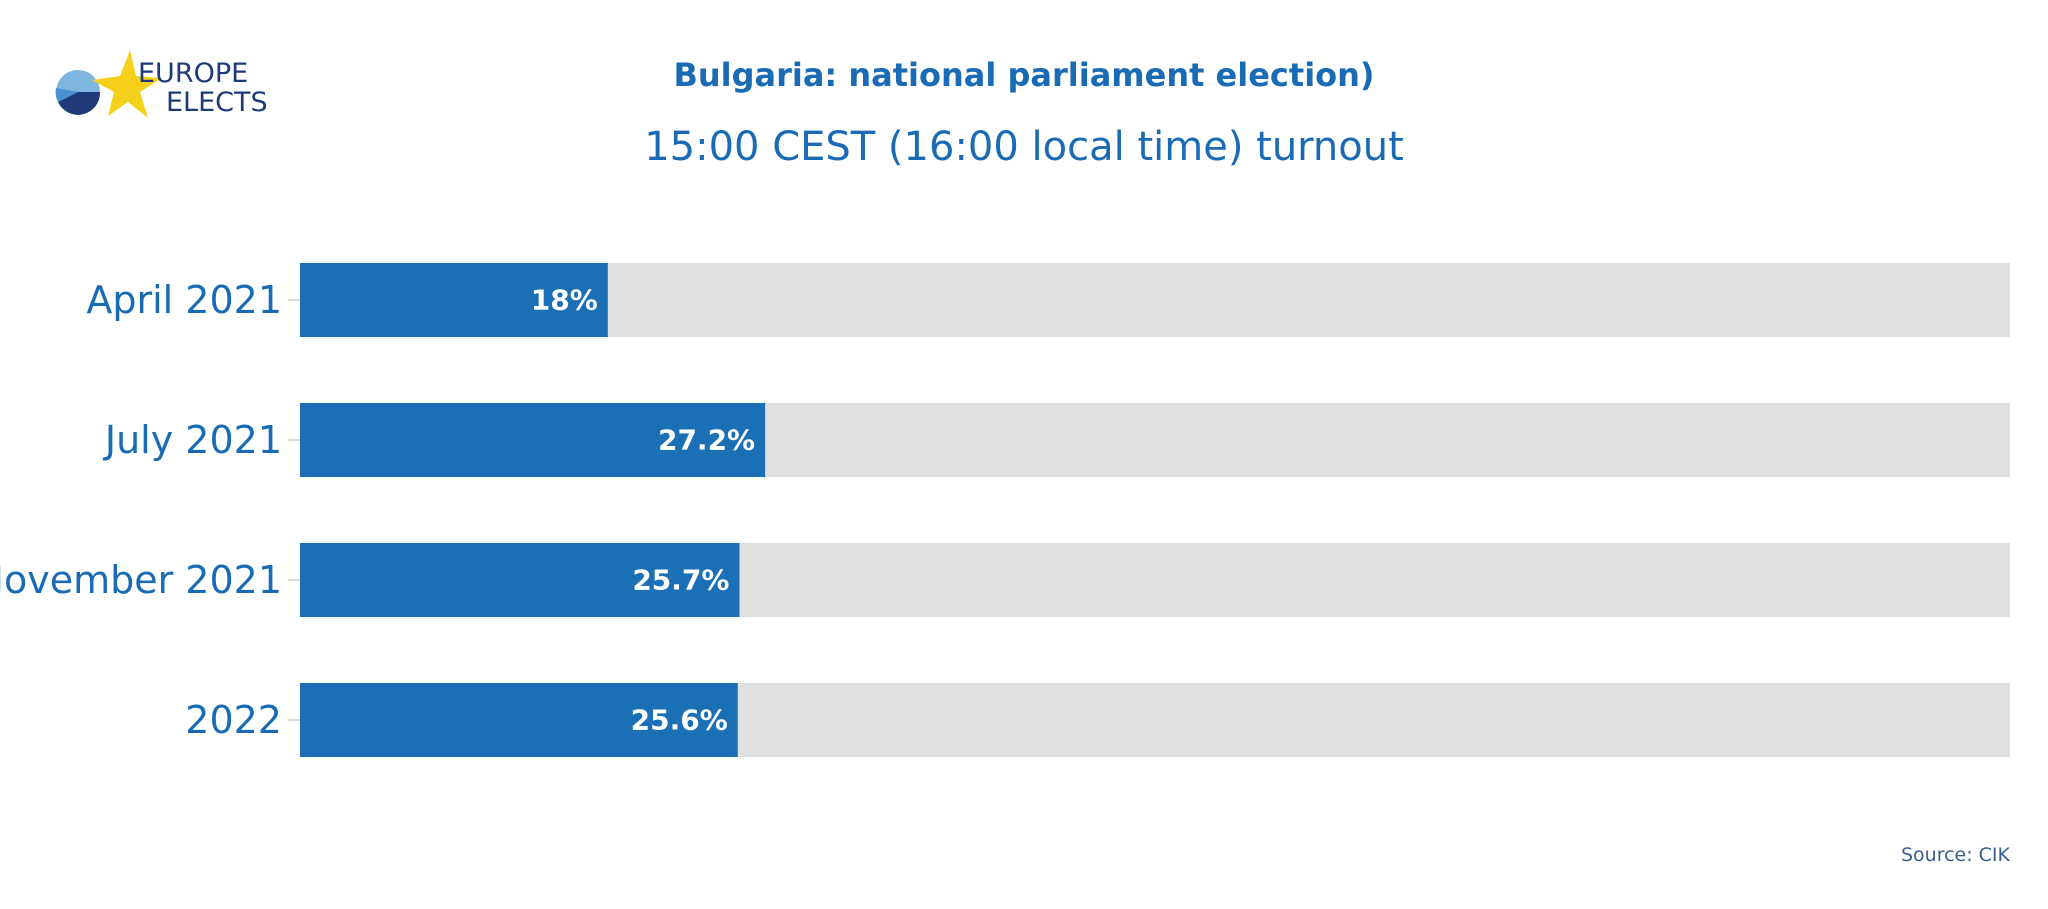 The height and width of the screenshot is (909, 2048). I want to click on y-tick-label: November 2021, so click(141, 580).